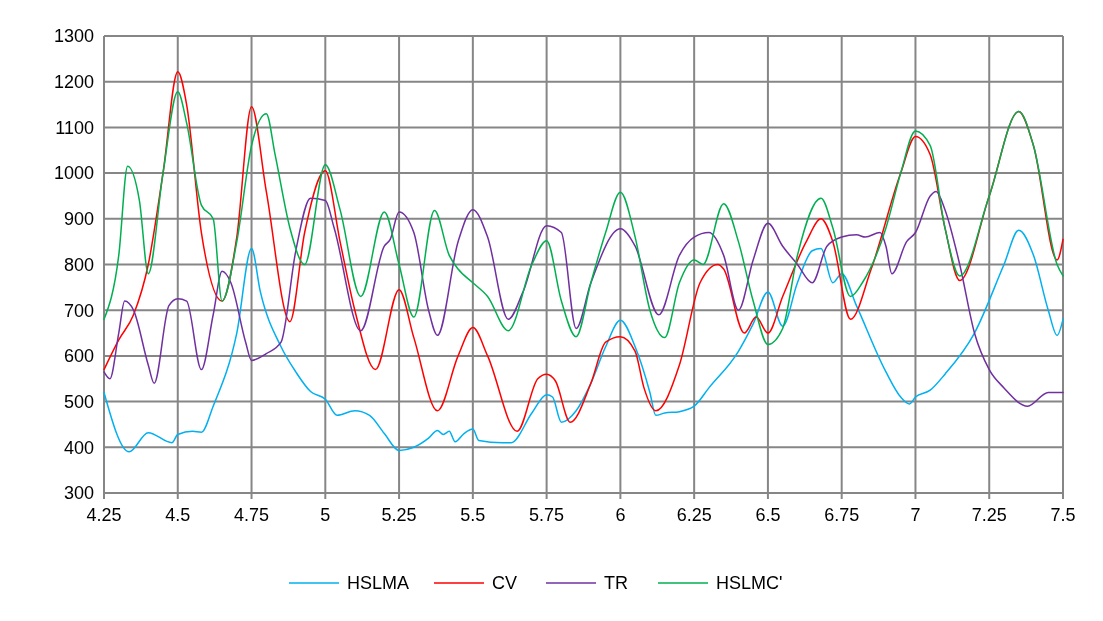  What do you see at coordinates (78, 401) in the screenshot?
I see `y-tick-label: 500` at bounding box center [78, 401].